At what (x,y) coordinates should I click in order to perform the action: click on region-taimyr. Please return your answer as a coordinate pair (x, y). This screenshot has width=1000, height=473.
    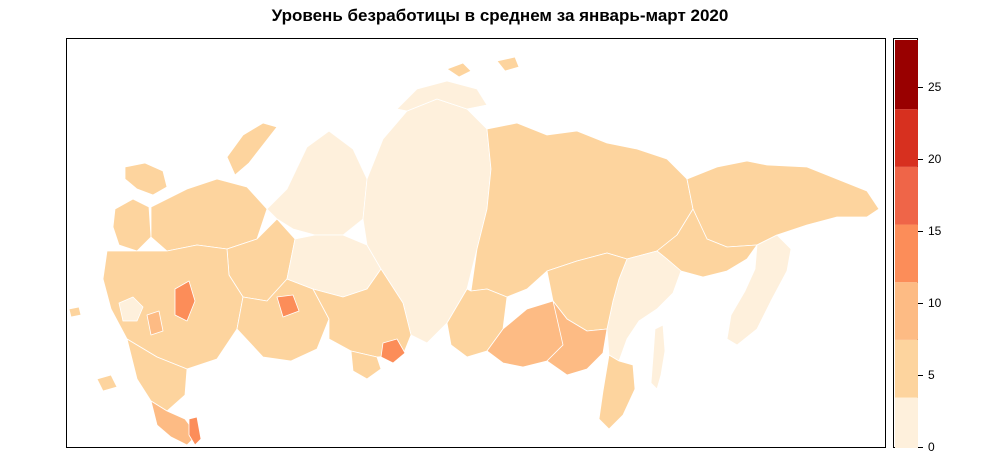
    Looking at the image, I should click on (442, 96).